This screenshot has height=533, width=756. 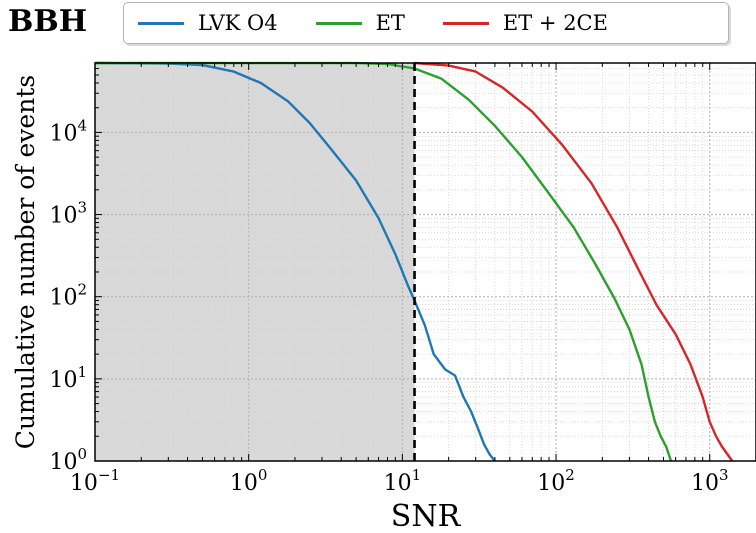 What do you see at coordinates (249, 481) in the screenshot?
I see `x-tick-label: 10⁰` at bounding box center [249, 481].